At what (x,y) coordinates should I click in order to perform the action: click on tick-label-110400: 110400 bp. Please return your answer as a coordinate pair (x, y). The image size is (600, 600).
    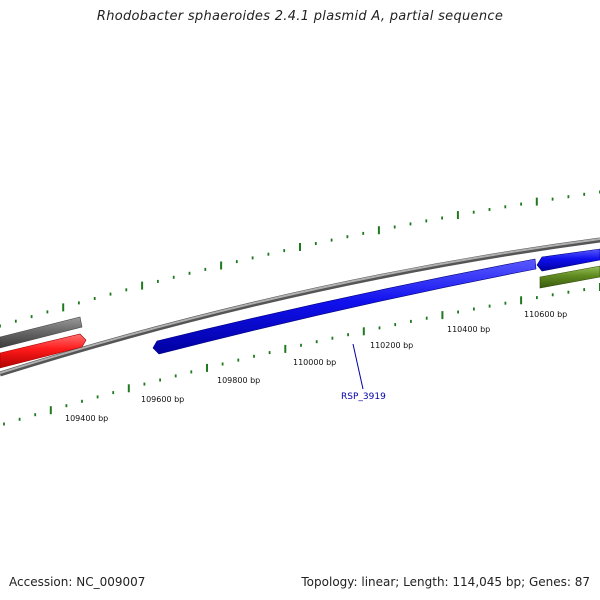
    Looking at the image, I should click on (468, 329).